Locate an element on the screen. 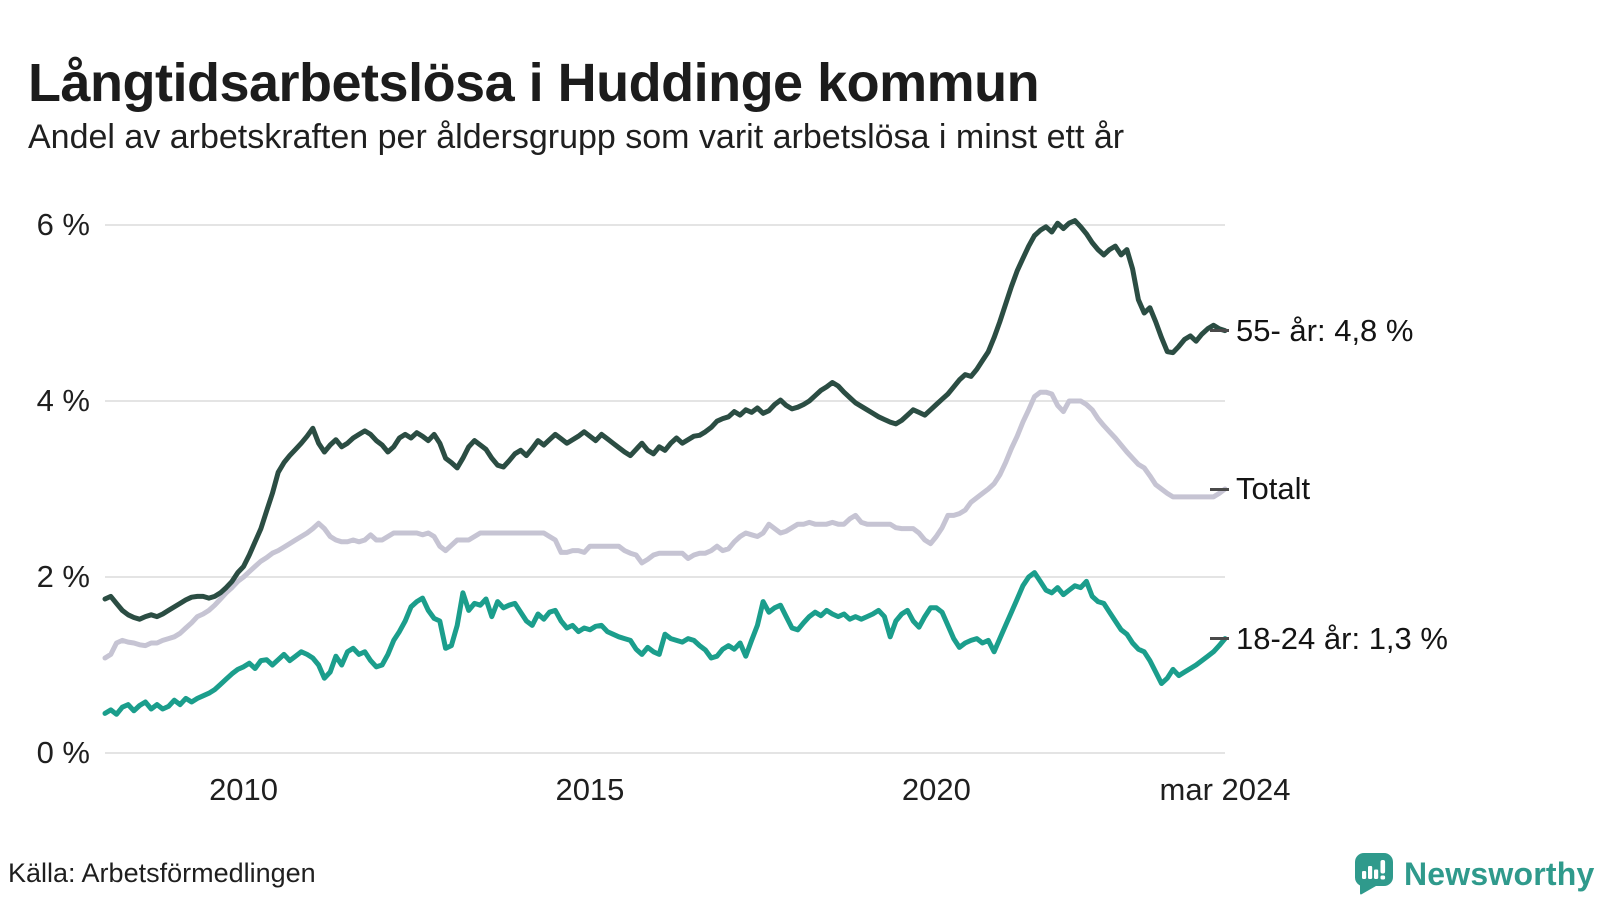 This screenshot has width=1600, height=900. x-axis-tick: mar 2024 is located at coordinates (1225, 789).